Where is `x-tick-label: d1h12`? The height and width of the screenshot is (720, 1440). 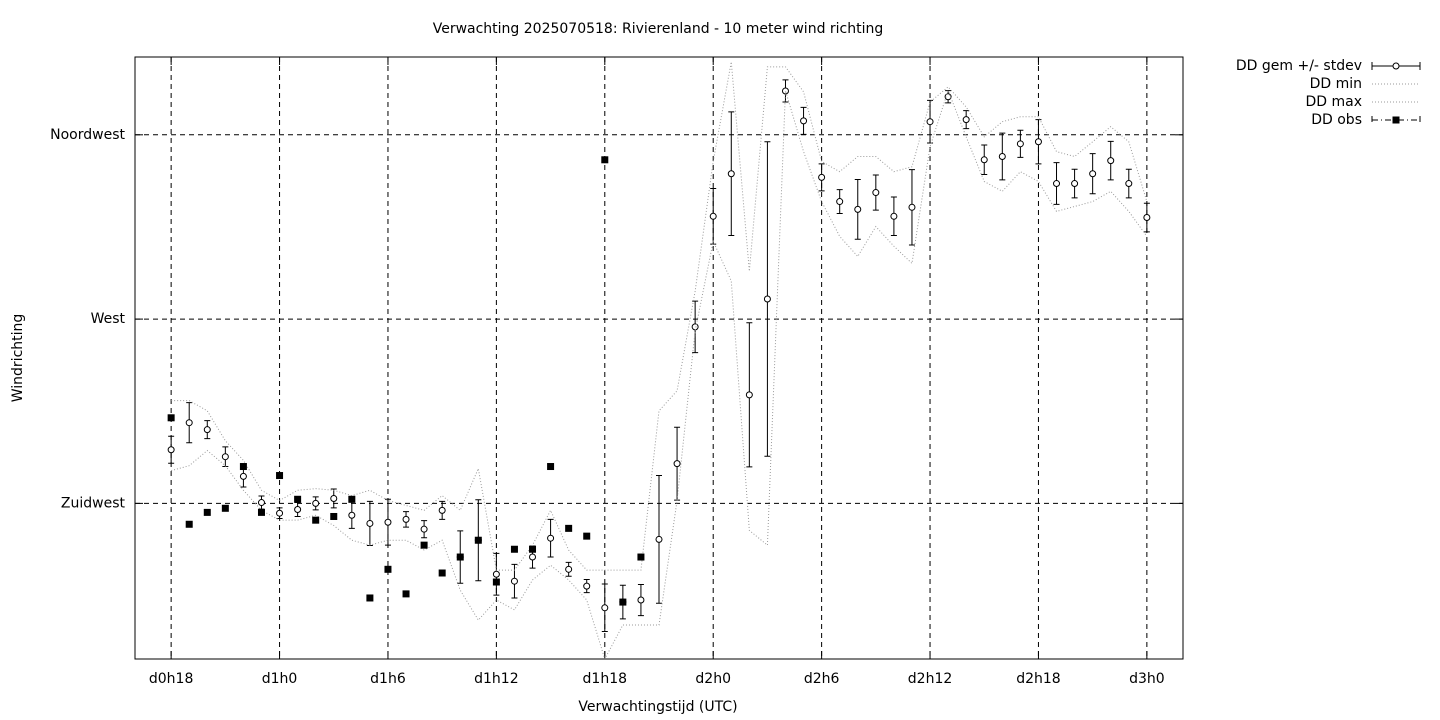
x-tick-label: d1h12 is located at coordinates (496, 679).